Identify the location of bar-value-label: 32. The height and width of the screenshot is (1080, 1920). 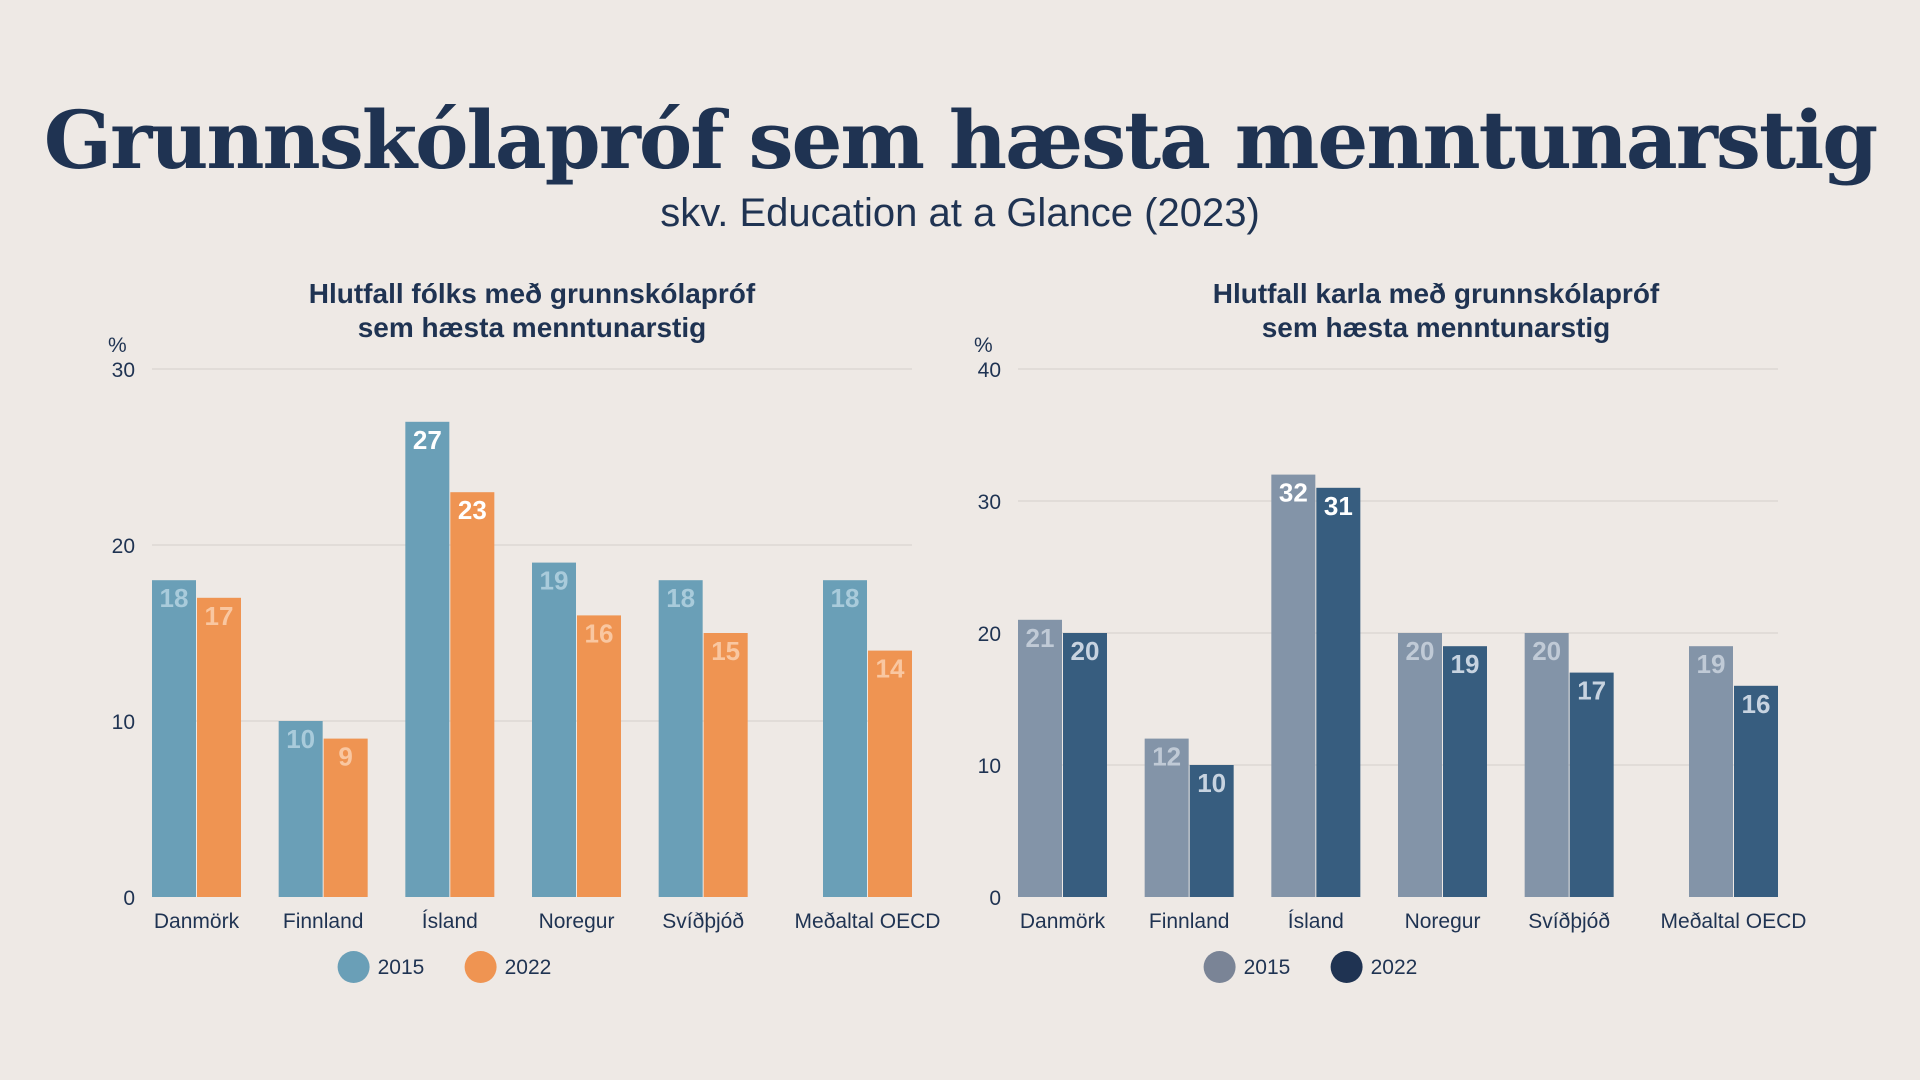
(1293, 493).